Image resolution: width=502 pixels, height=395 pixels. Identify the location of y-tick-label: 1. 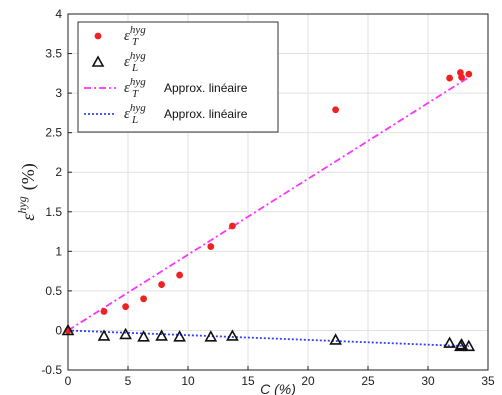
(58, 251).